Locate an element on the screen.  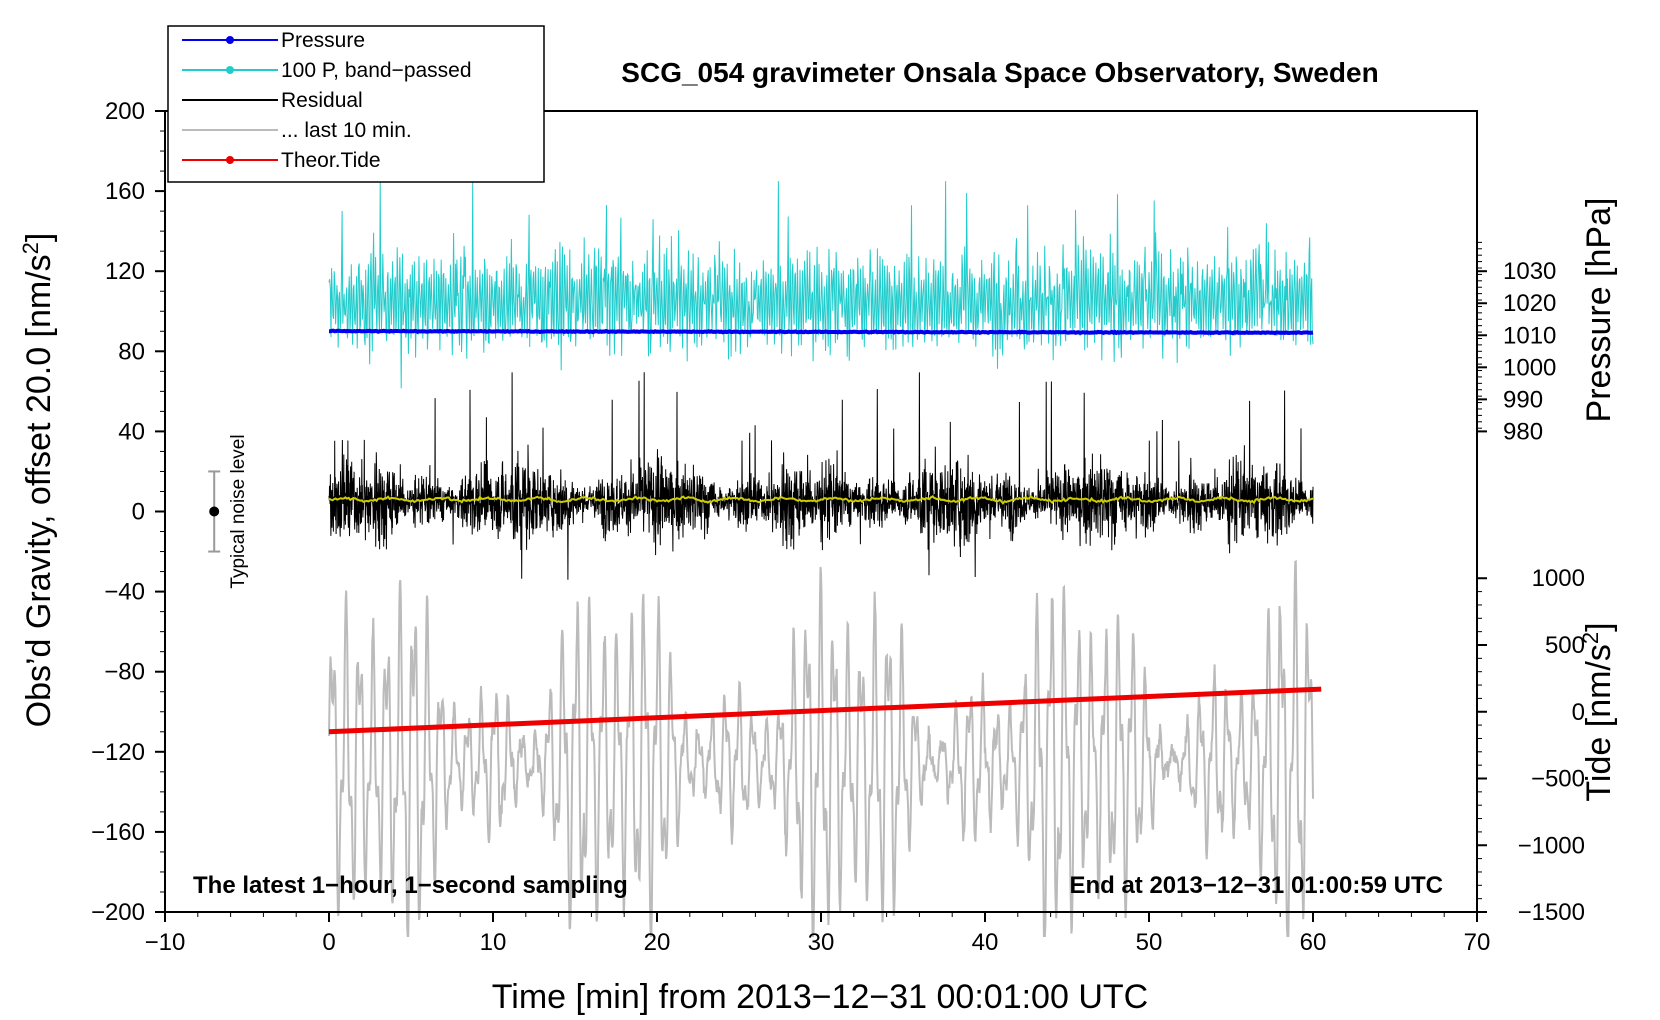
y-tick-label: 200 is located at coordinates (125, 111).